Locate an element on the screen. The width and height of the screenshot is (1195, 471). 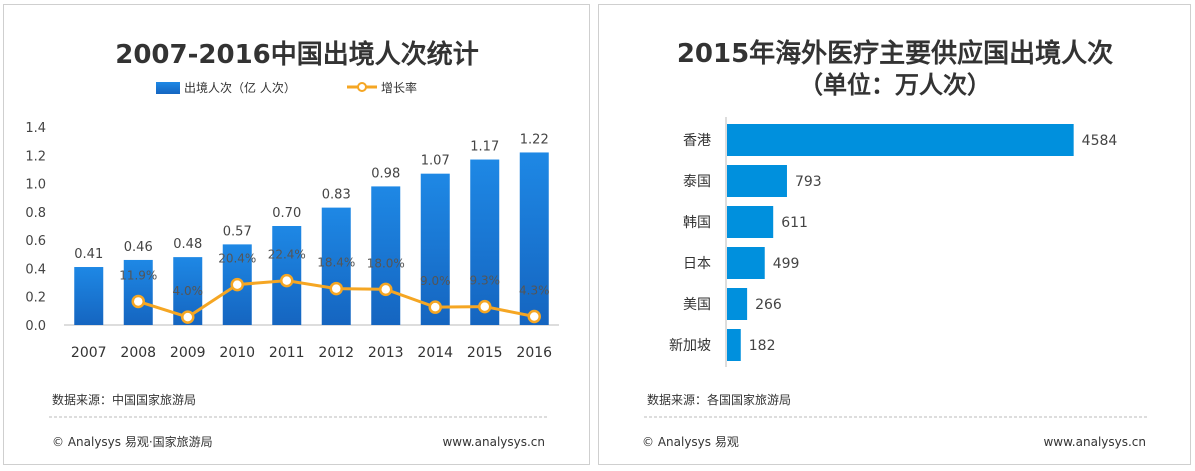
y-tick-label: 1.0 is located at coordinates (35, 185).